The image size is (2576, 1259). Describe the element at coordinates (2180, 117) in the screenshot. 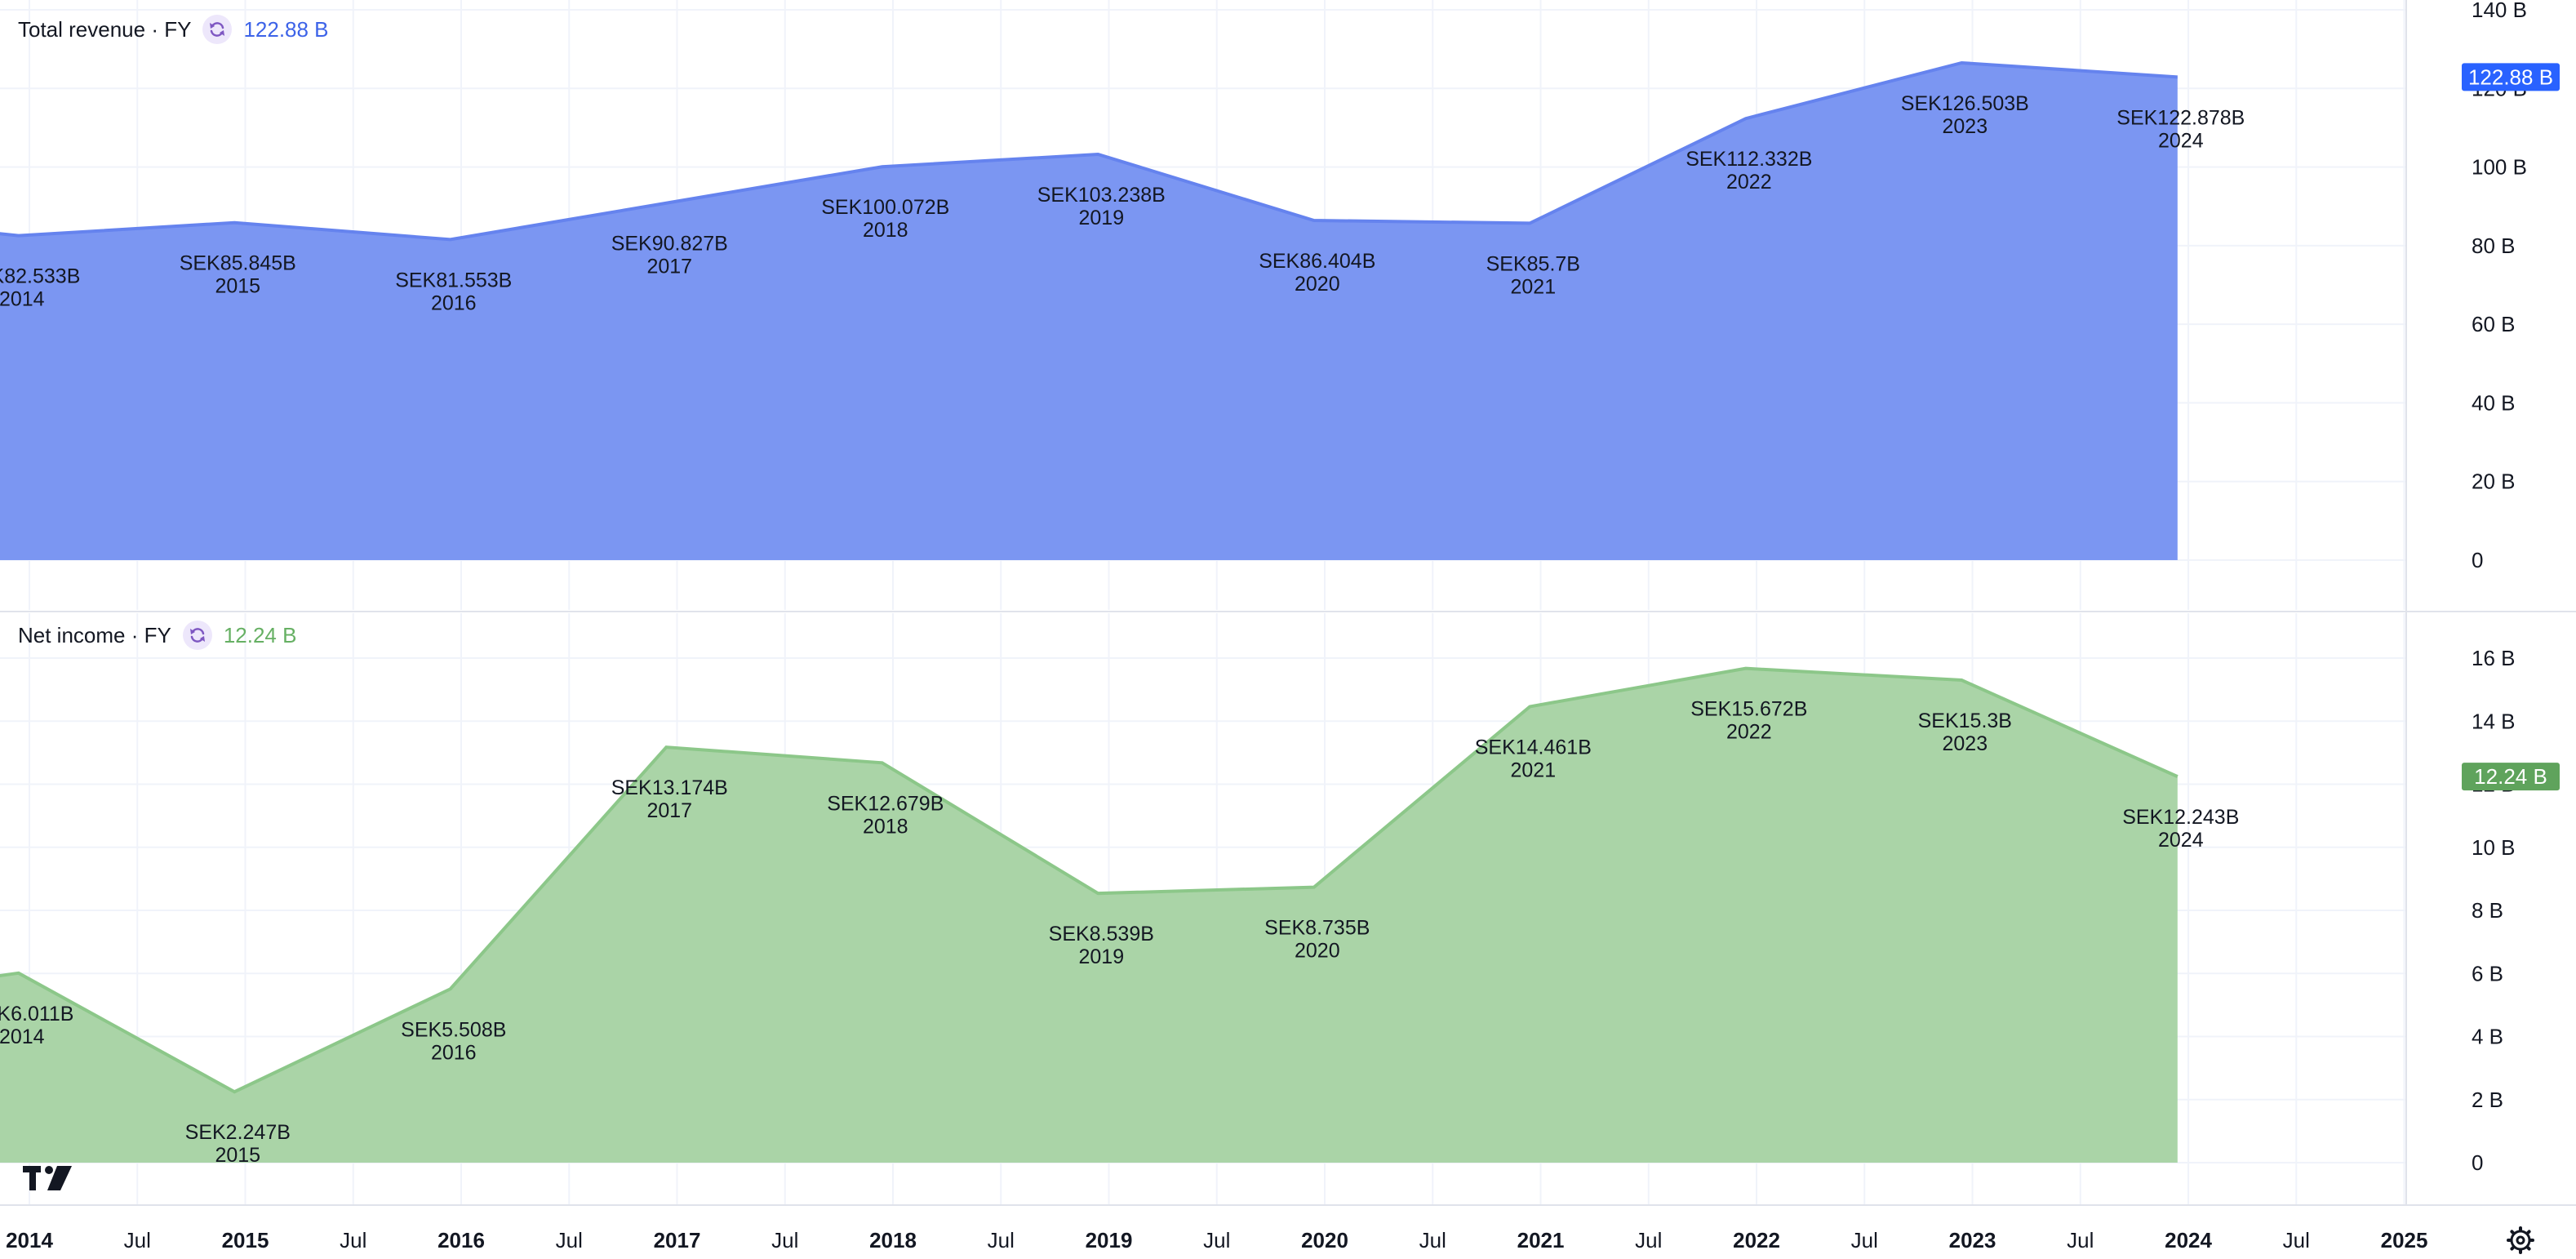

I see `data-label: SEK122.878B` at that location.